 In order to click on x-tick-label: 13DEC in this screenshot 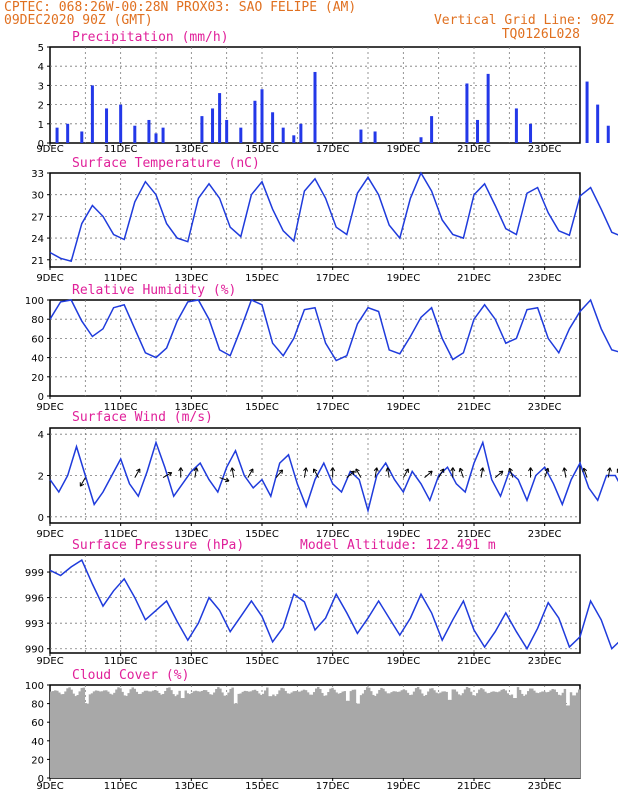, I will do `click(191, 278)`.